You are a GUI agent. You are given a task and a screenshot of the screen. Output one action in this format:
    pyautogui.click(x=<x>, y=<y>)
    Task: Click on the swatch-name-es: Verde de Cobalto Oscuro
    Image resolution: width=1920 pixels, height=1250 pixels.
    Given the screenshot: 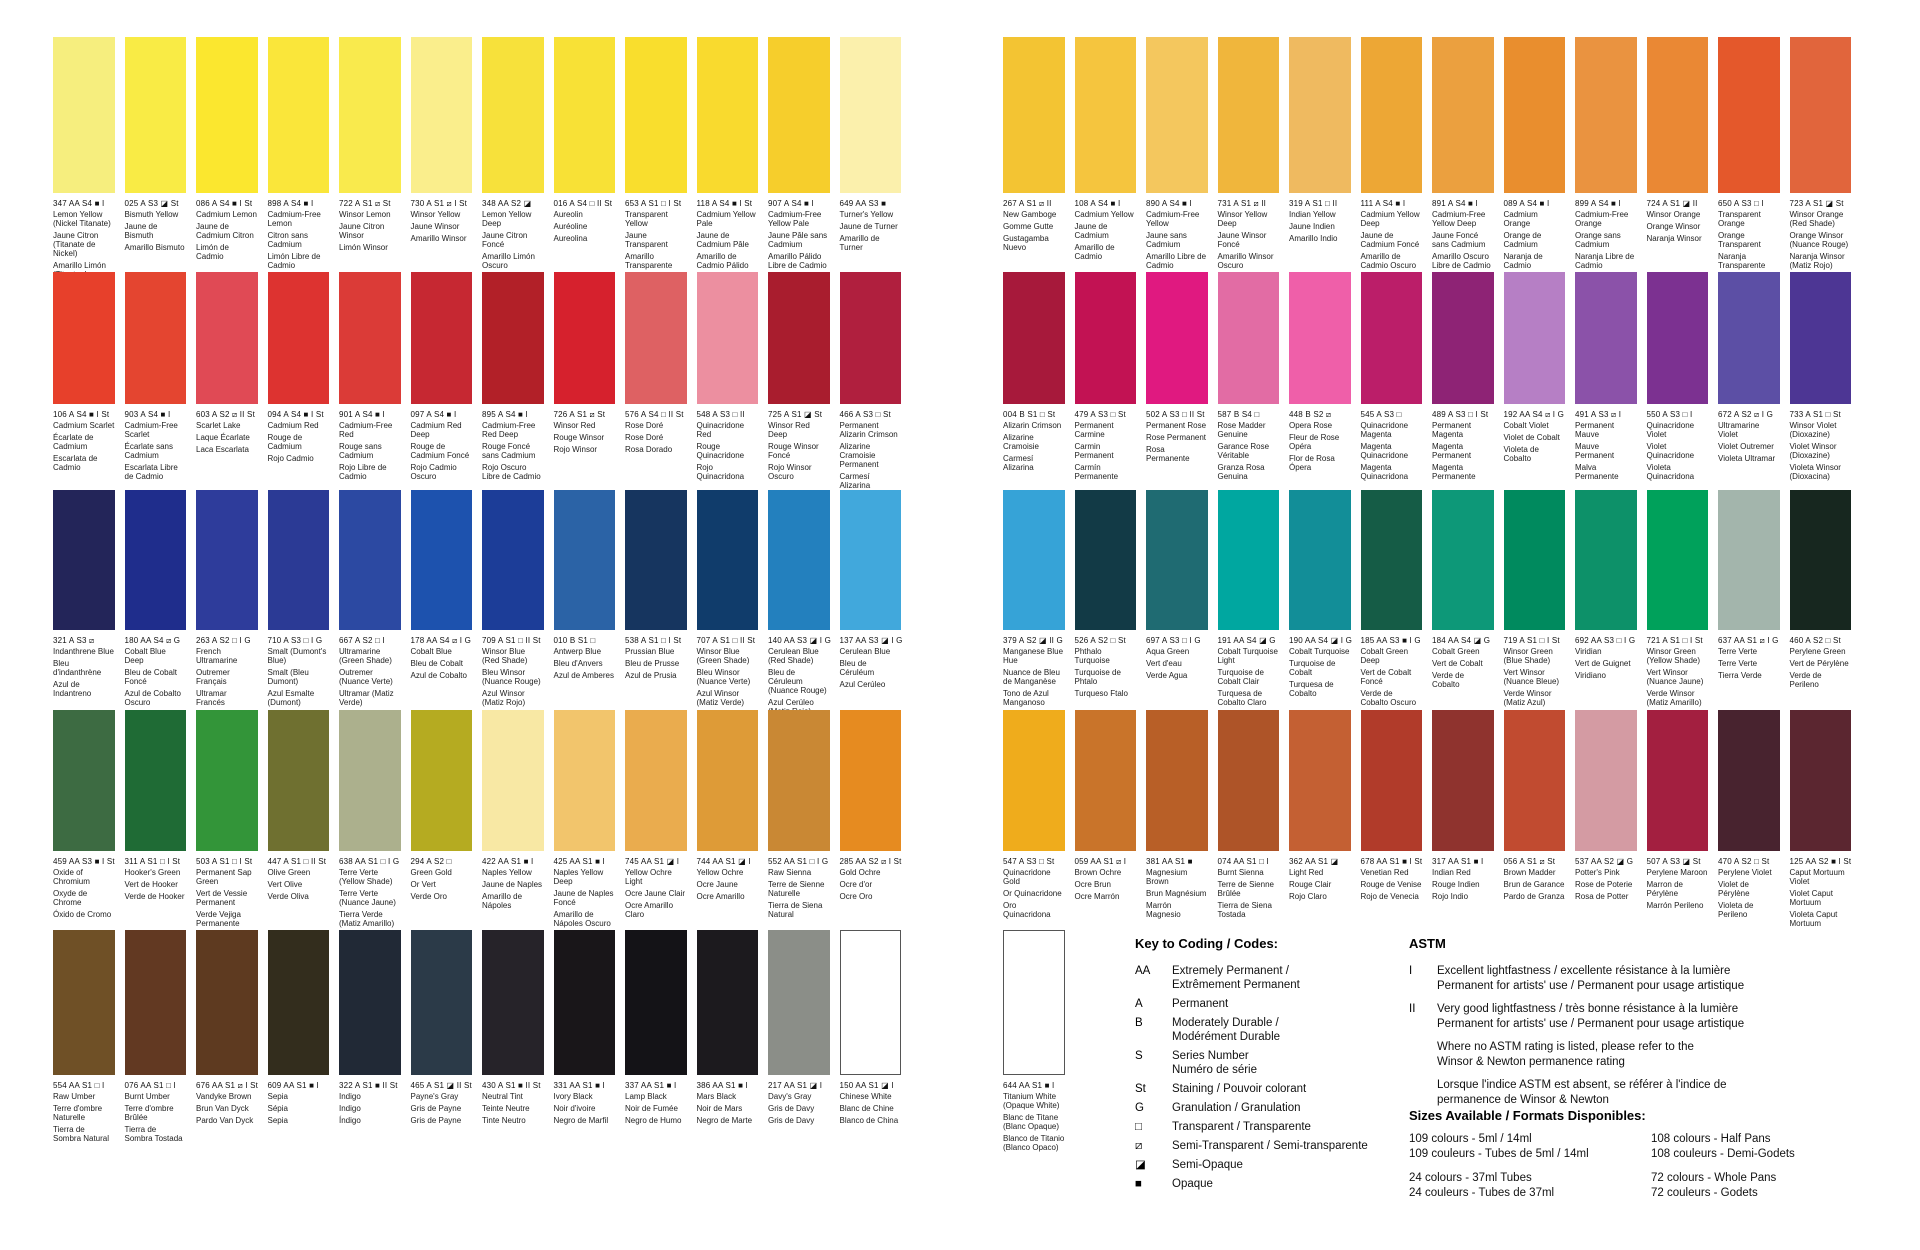 What is the action you would take?
    pyautogui.click(x=1388, y=698)
    